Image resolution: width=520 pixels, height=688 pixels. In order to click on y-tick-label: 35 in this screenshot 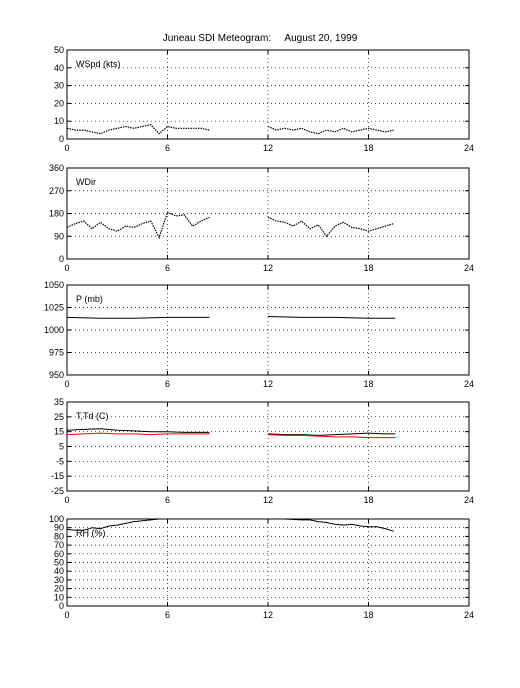, I will do `click(59, 402)`.